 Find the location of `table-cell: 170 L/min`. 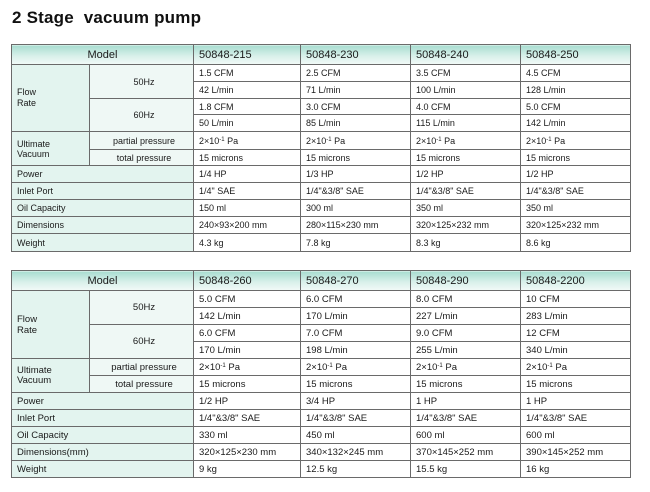

table-cell: 170 L/min is located at coordinates (247, 350).